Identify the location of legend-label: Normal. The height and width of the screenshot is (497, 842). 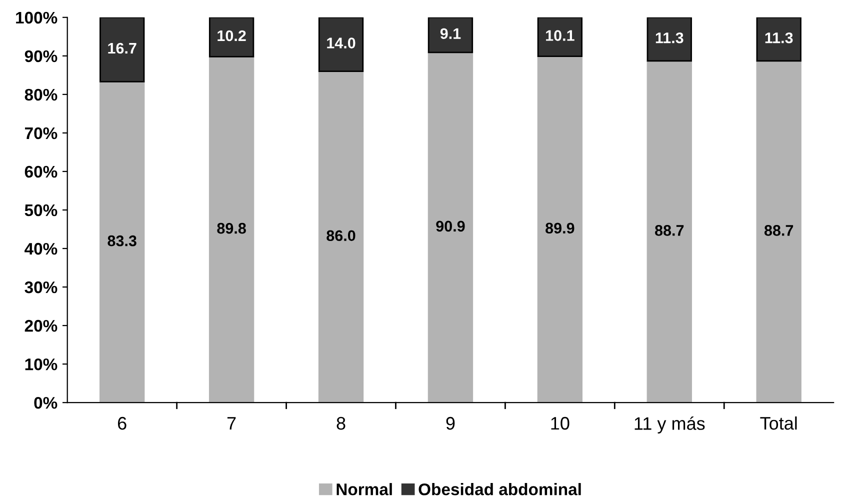
(364, 489).